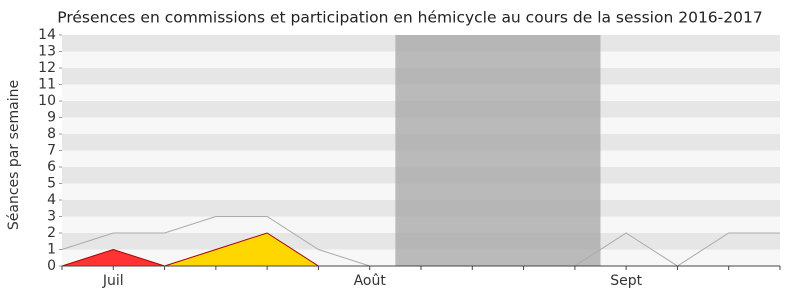 The image size is (790, 300). Describe the element at coordinates (51, 250) in the screenshot. I see `y-tick-label: 1` at that location.